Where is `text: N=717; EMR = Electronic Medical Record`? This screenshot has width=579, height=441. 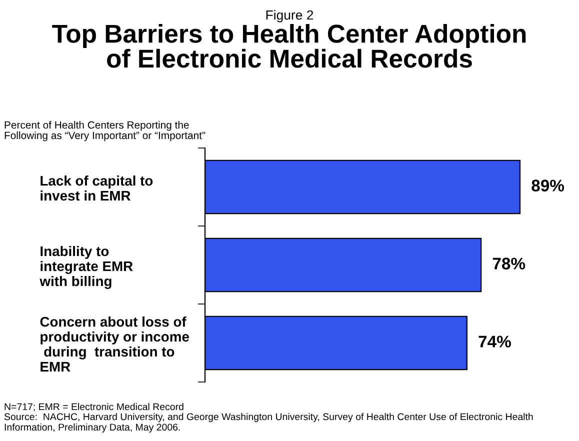
text: N=717; EMR = Electronic Medical Record is located at coordinates (94, 407).